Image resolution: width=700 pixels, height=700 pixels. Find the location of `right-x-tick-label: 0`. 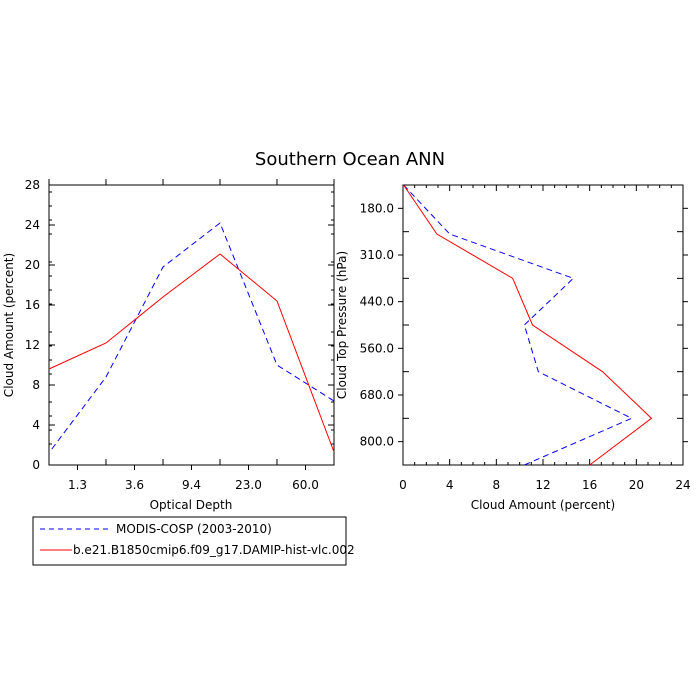

right-x-tick-label: 0 is located at coordinates (403, 485).